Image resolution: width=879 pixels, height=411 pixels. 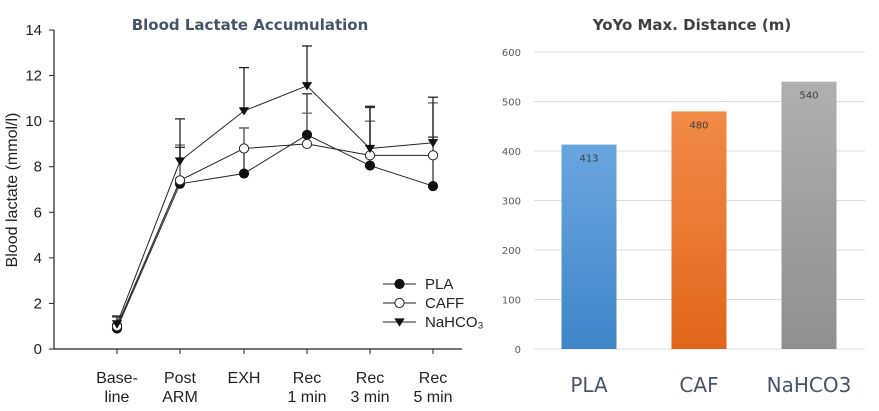 What do you see at coordinates (444, 303) in the screenshot?
I see `legend-label-caff: CAFF` at bounding box center [444, 303].